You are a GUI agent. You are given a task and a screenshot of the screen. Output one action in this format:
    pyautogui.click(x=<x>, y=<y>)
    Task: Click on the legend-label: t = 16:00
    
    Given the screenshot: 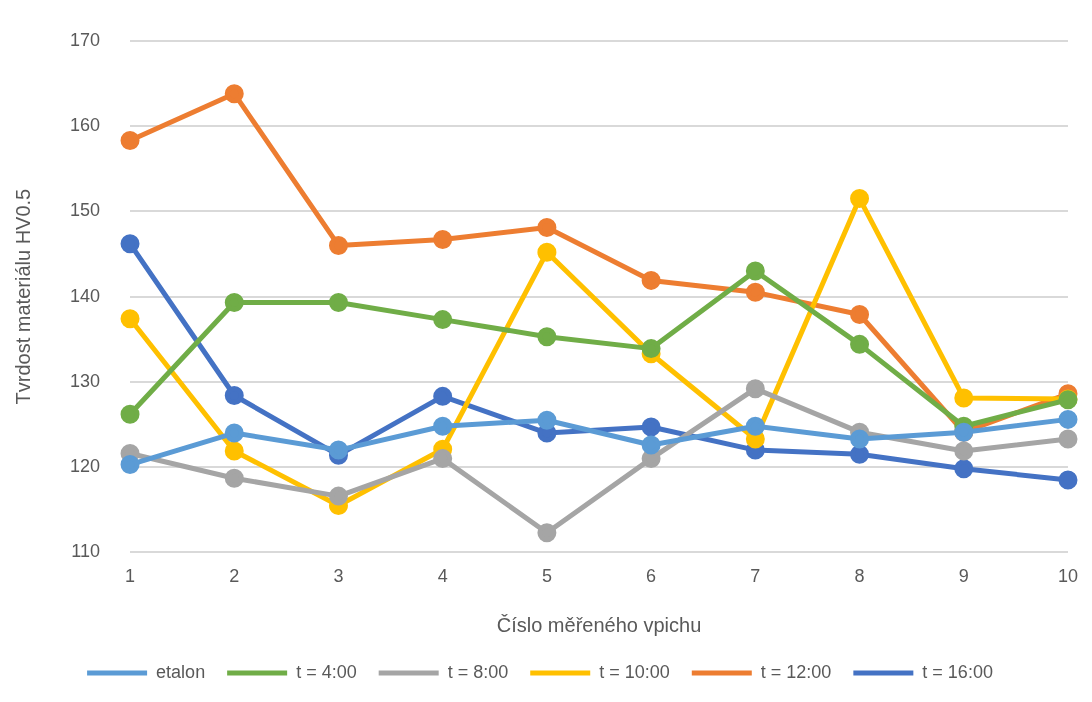 What is the action you would take?
    pyautogui.click(x=957, y=671)
    